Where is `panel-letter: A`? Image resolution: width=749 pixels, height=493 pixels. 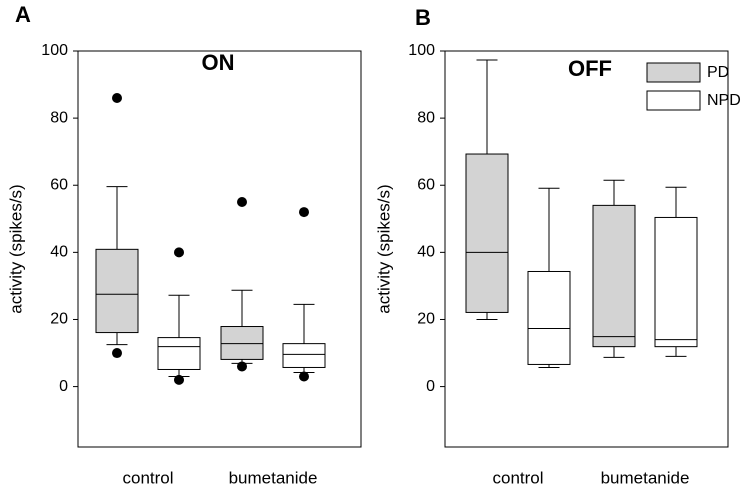 panel-letter: A is located at coordinates (23, 14).